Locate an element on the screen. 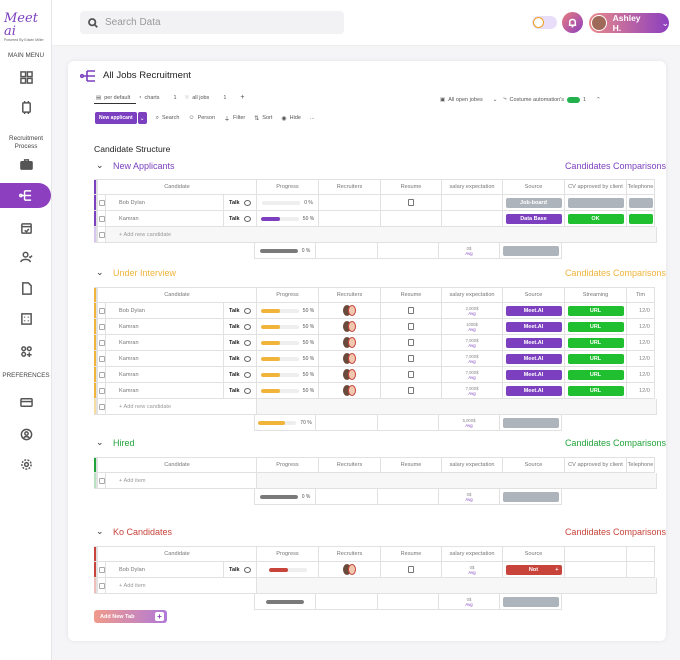 The height and width of the screenshot is (660, 680). search-box is located at coordinates (212, 22).